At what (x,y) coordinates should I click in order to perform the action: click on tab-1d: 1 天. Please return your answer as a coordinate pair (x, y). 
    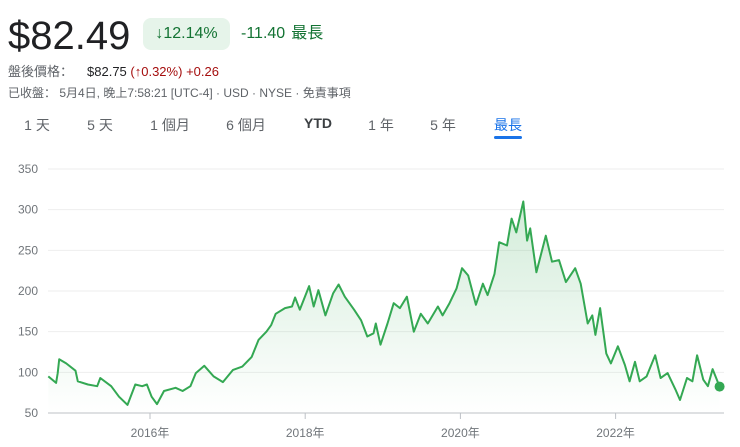
    Looking at the image, I should click on (37, 125).